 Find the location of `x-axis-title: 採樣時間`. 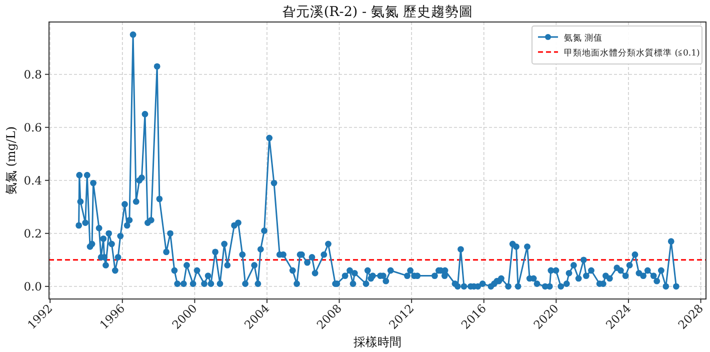

x-axis-title: 採樣時間 is located at coordinates (378, 342).